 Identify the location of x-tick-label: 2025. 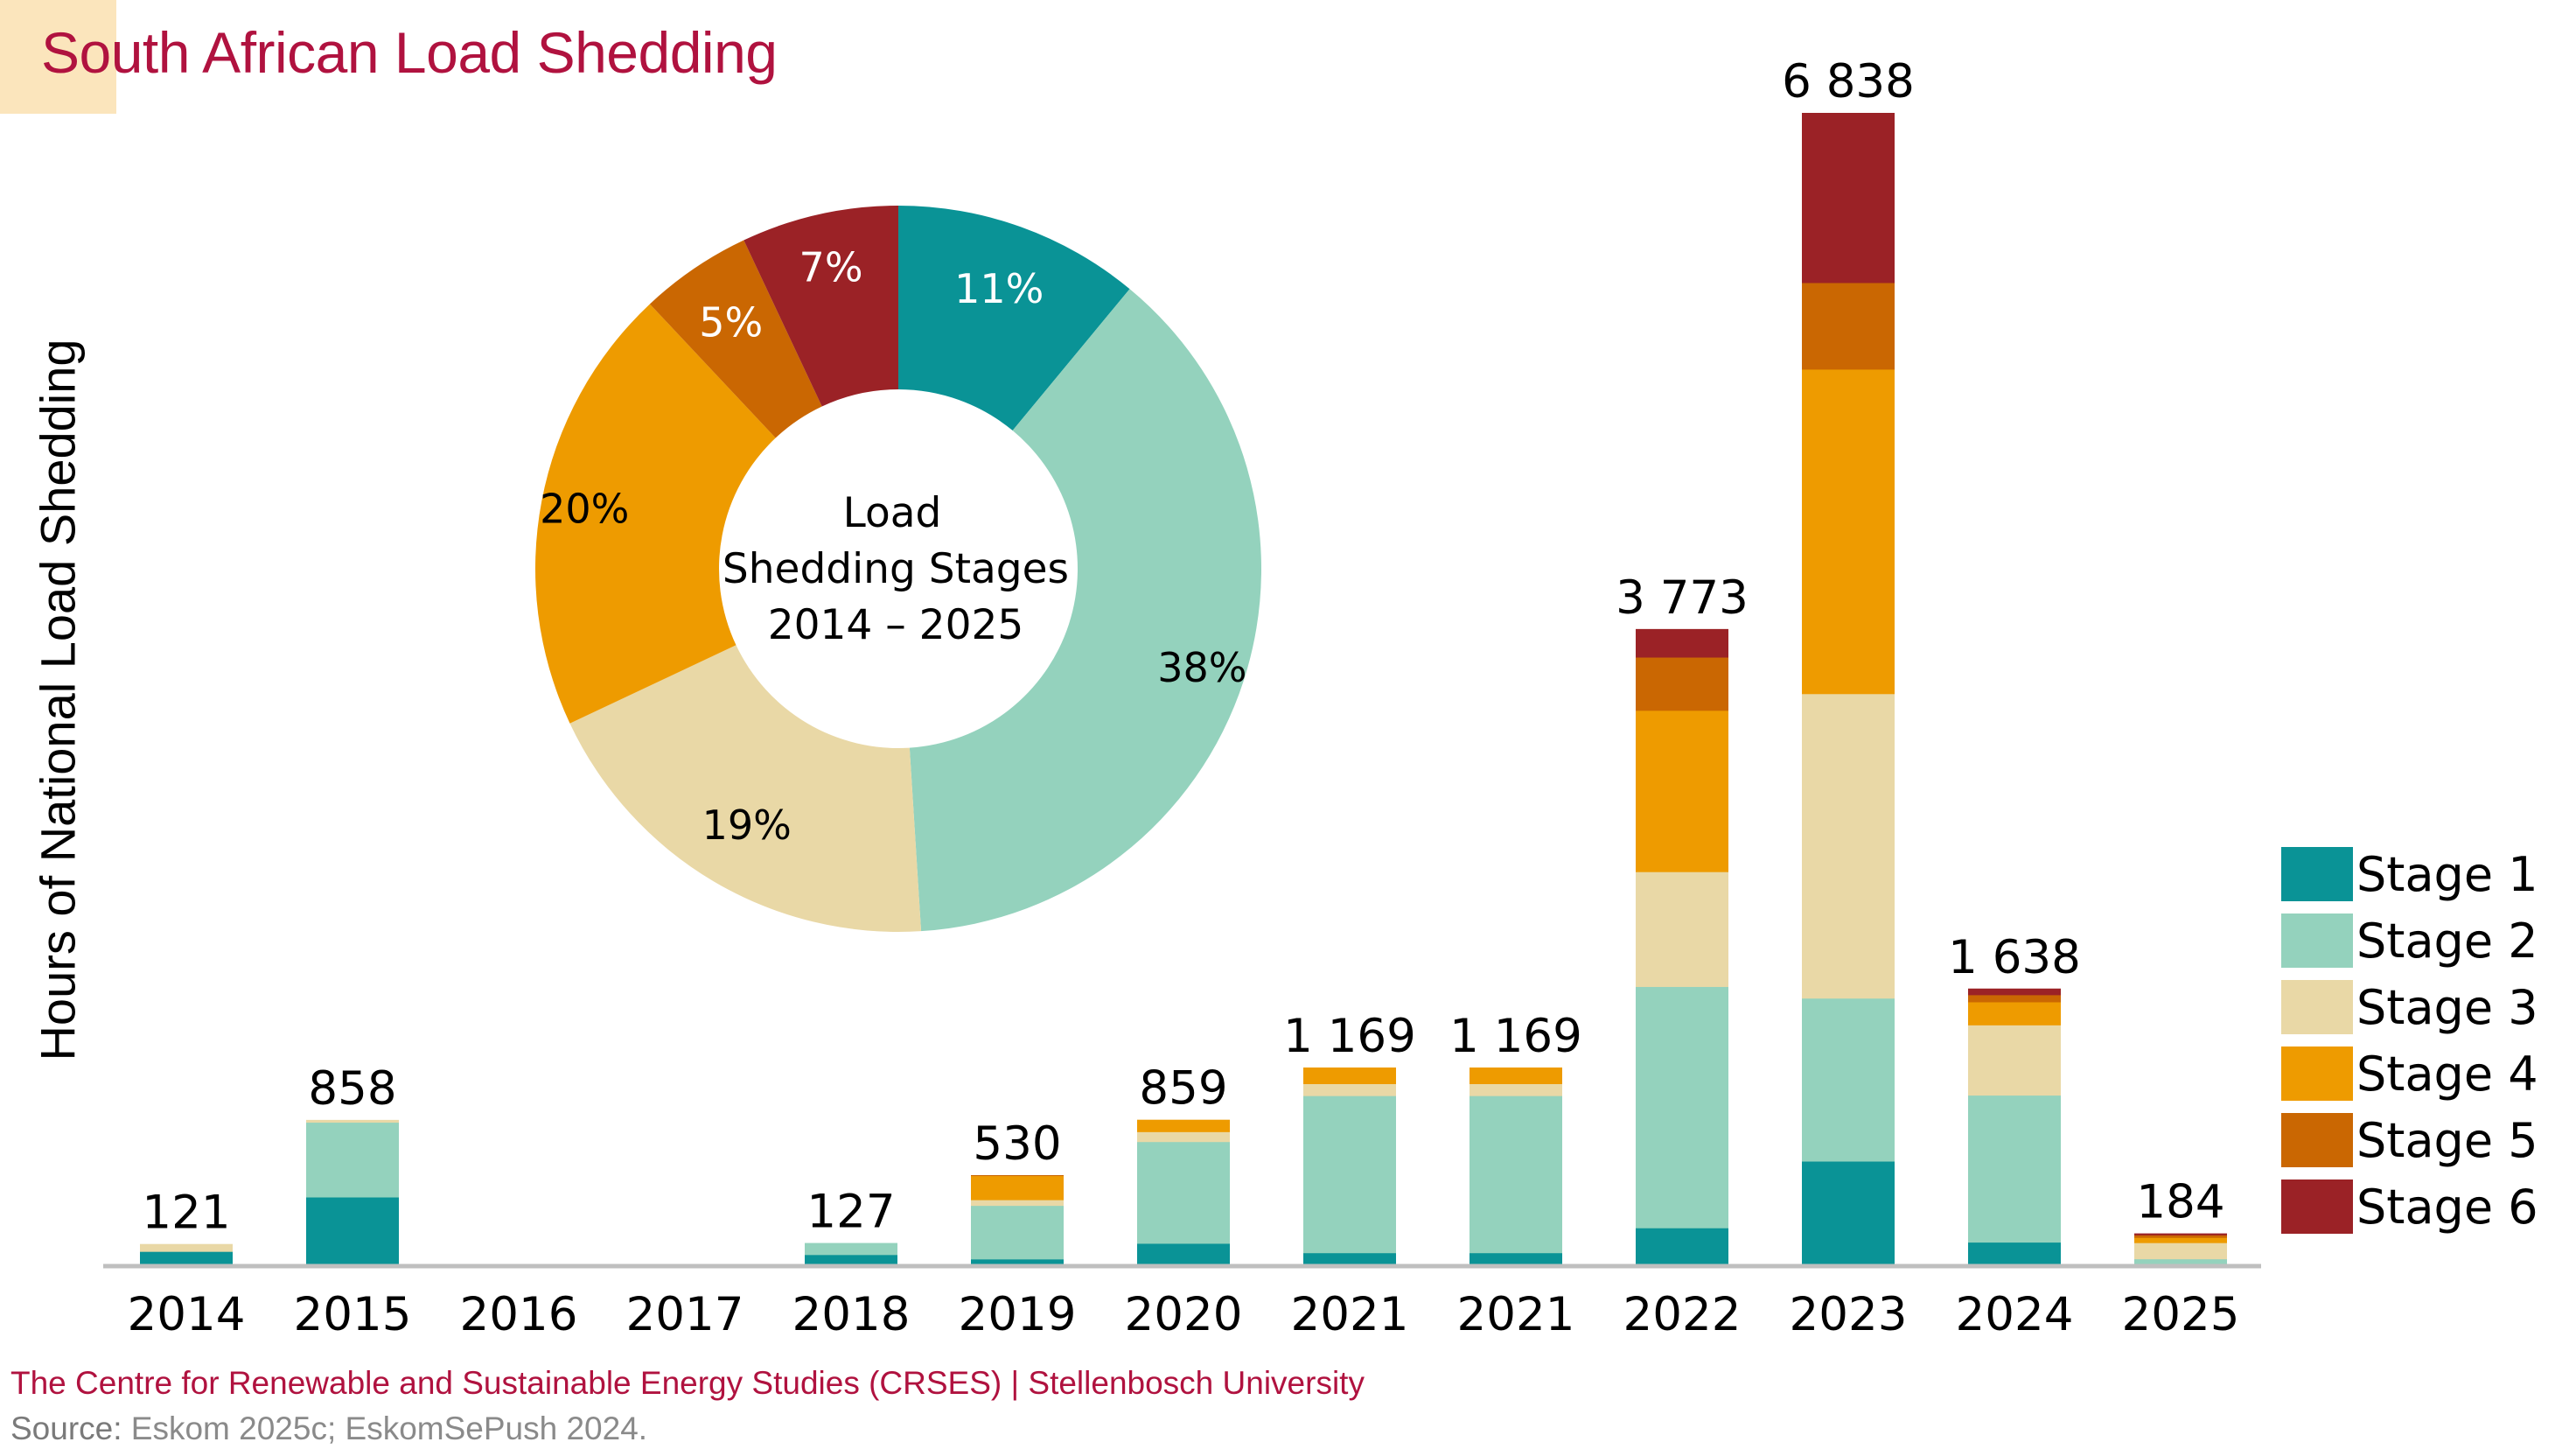
(2181, 1314).